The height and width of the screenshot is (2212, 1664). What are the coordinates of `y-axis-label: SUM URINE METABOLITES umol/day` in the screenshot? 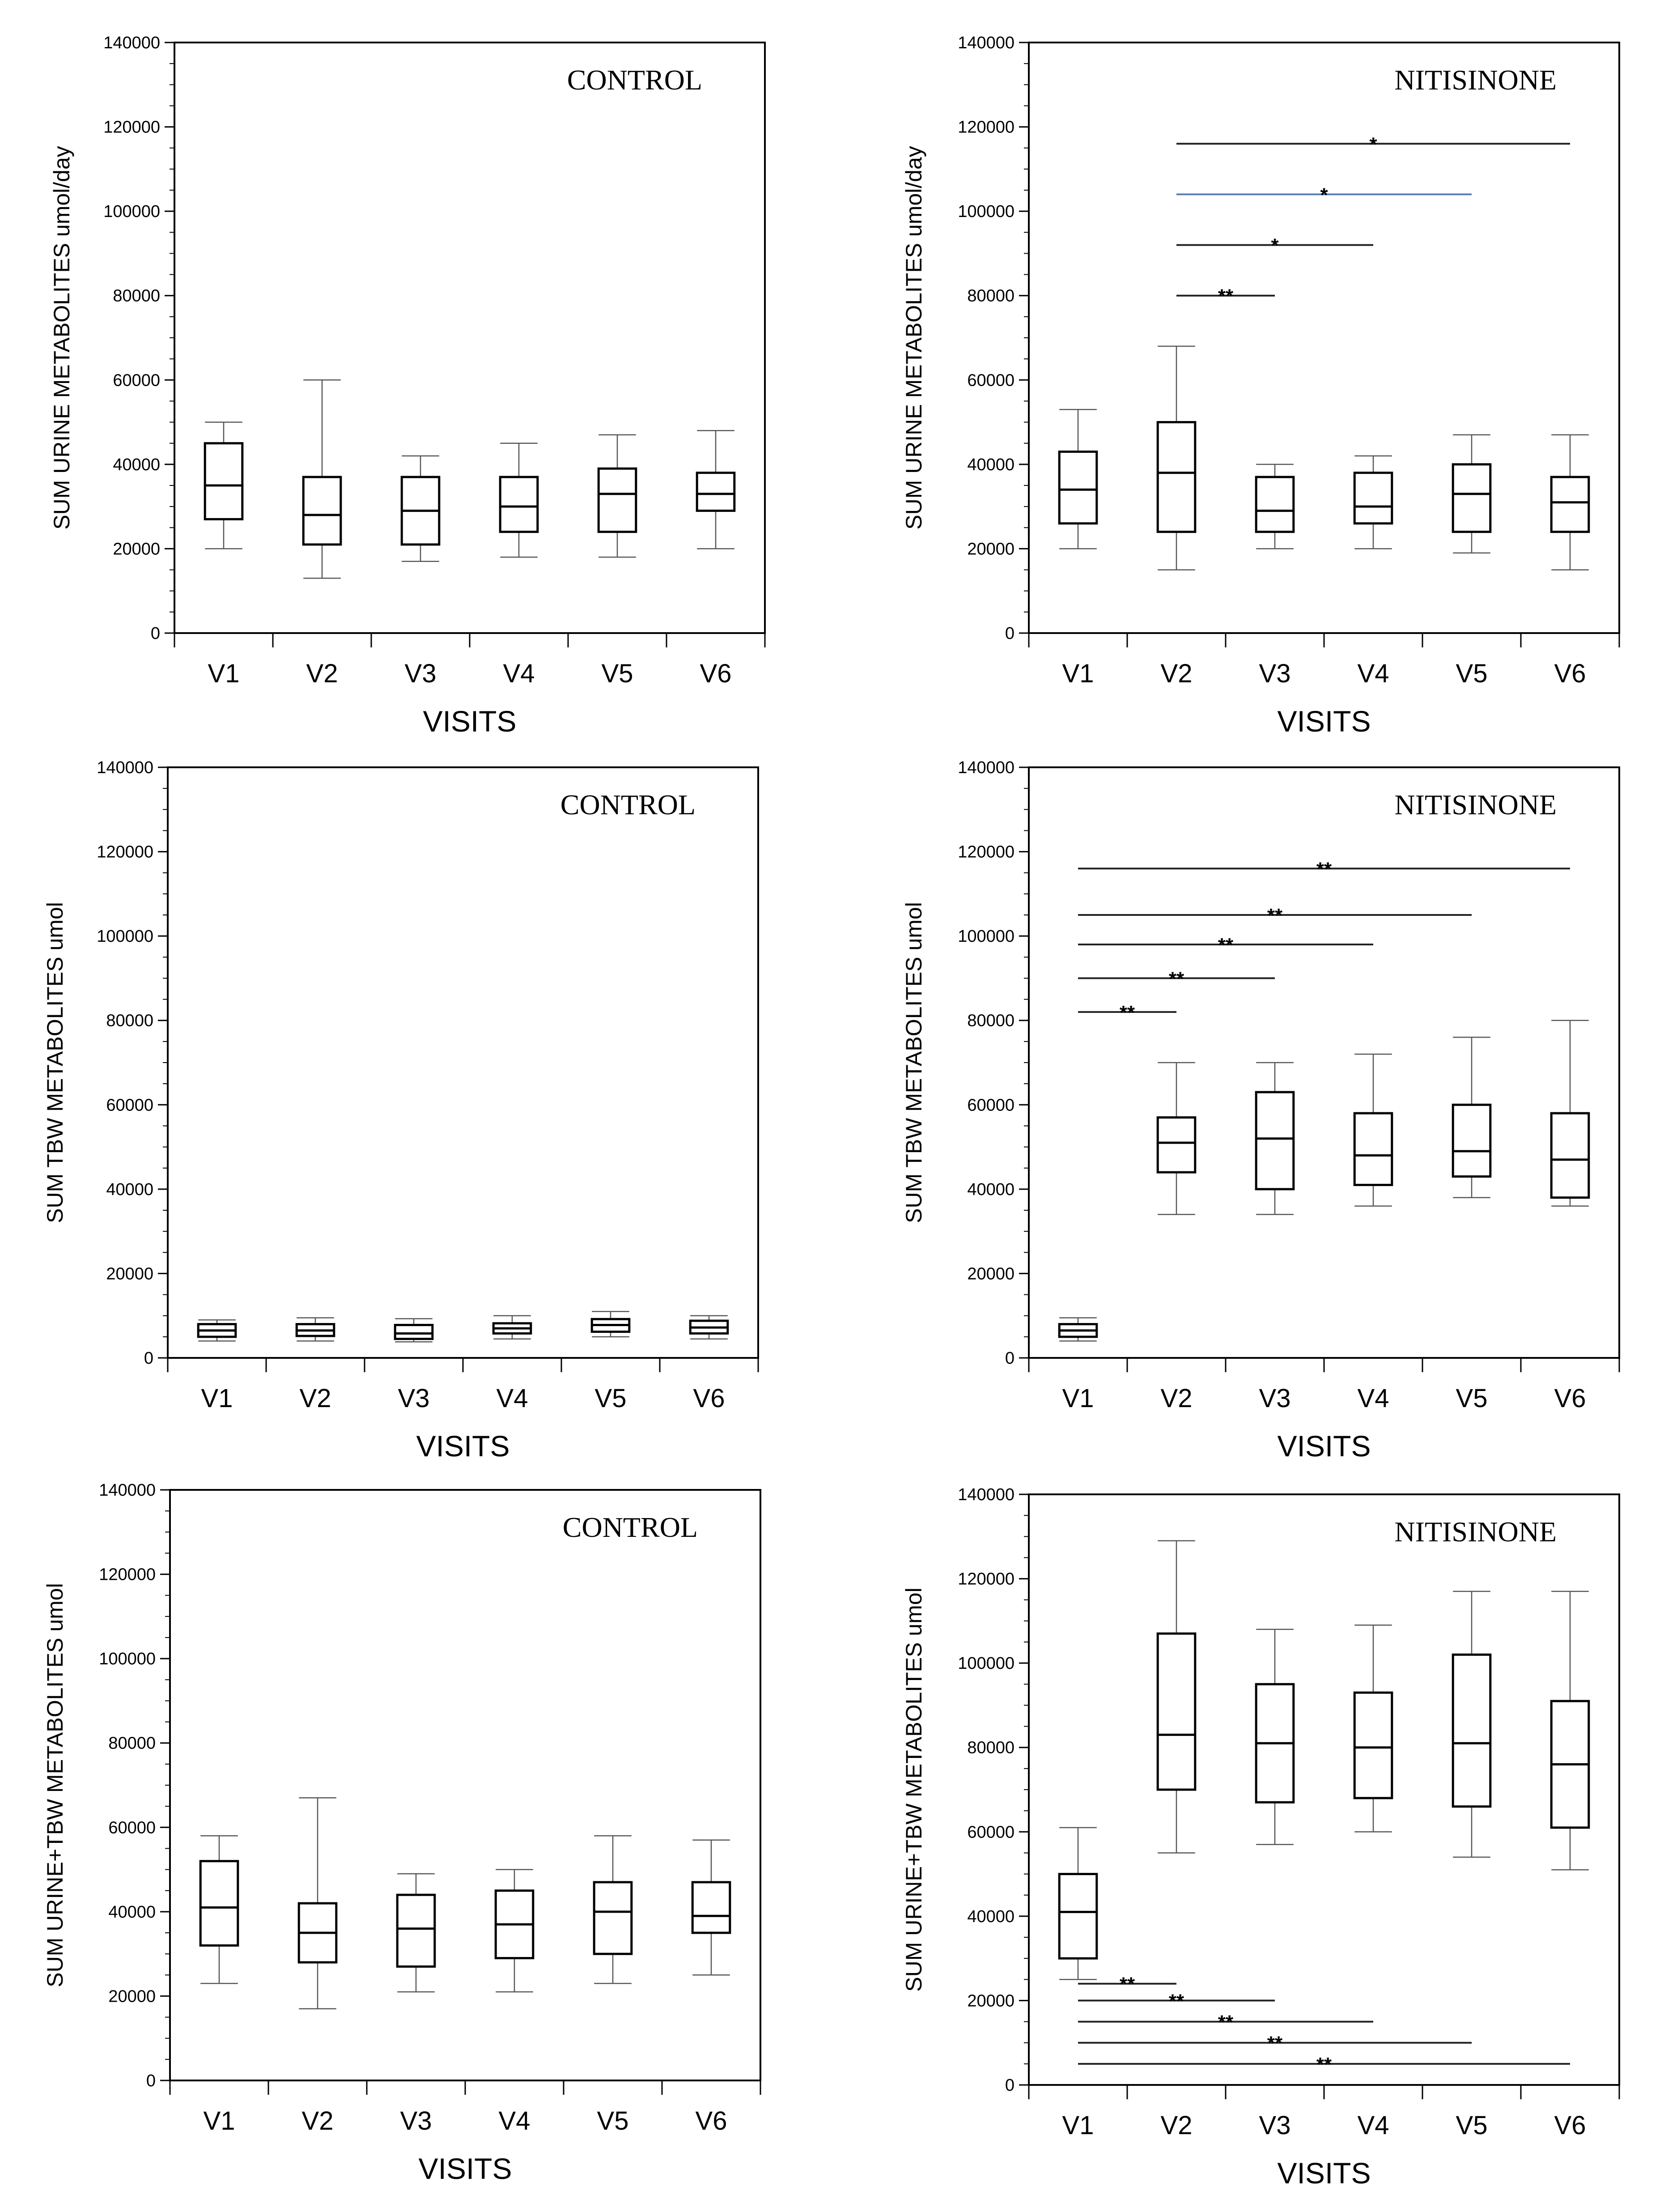 It's located at (61, 338).